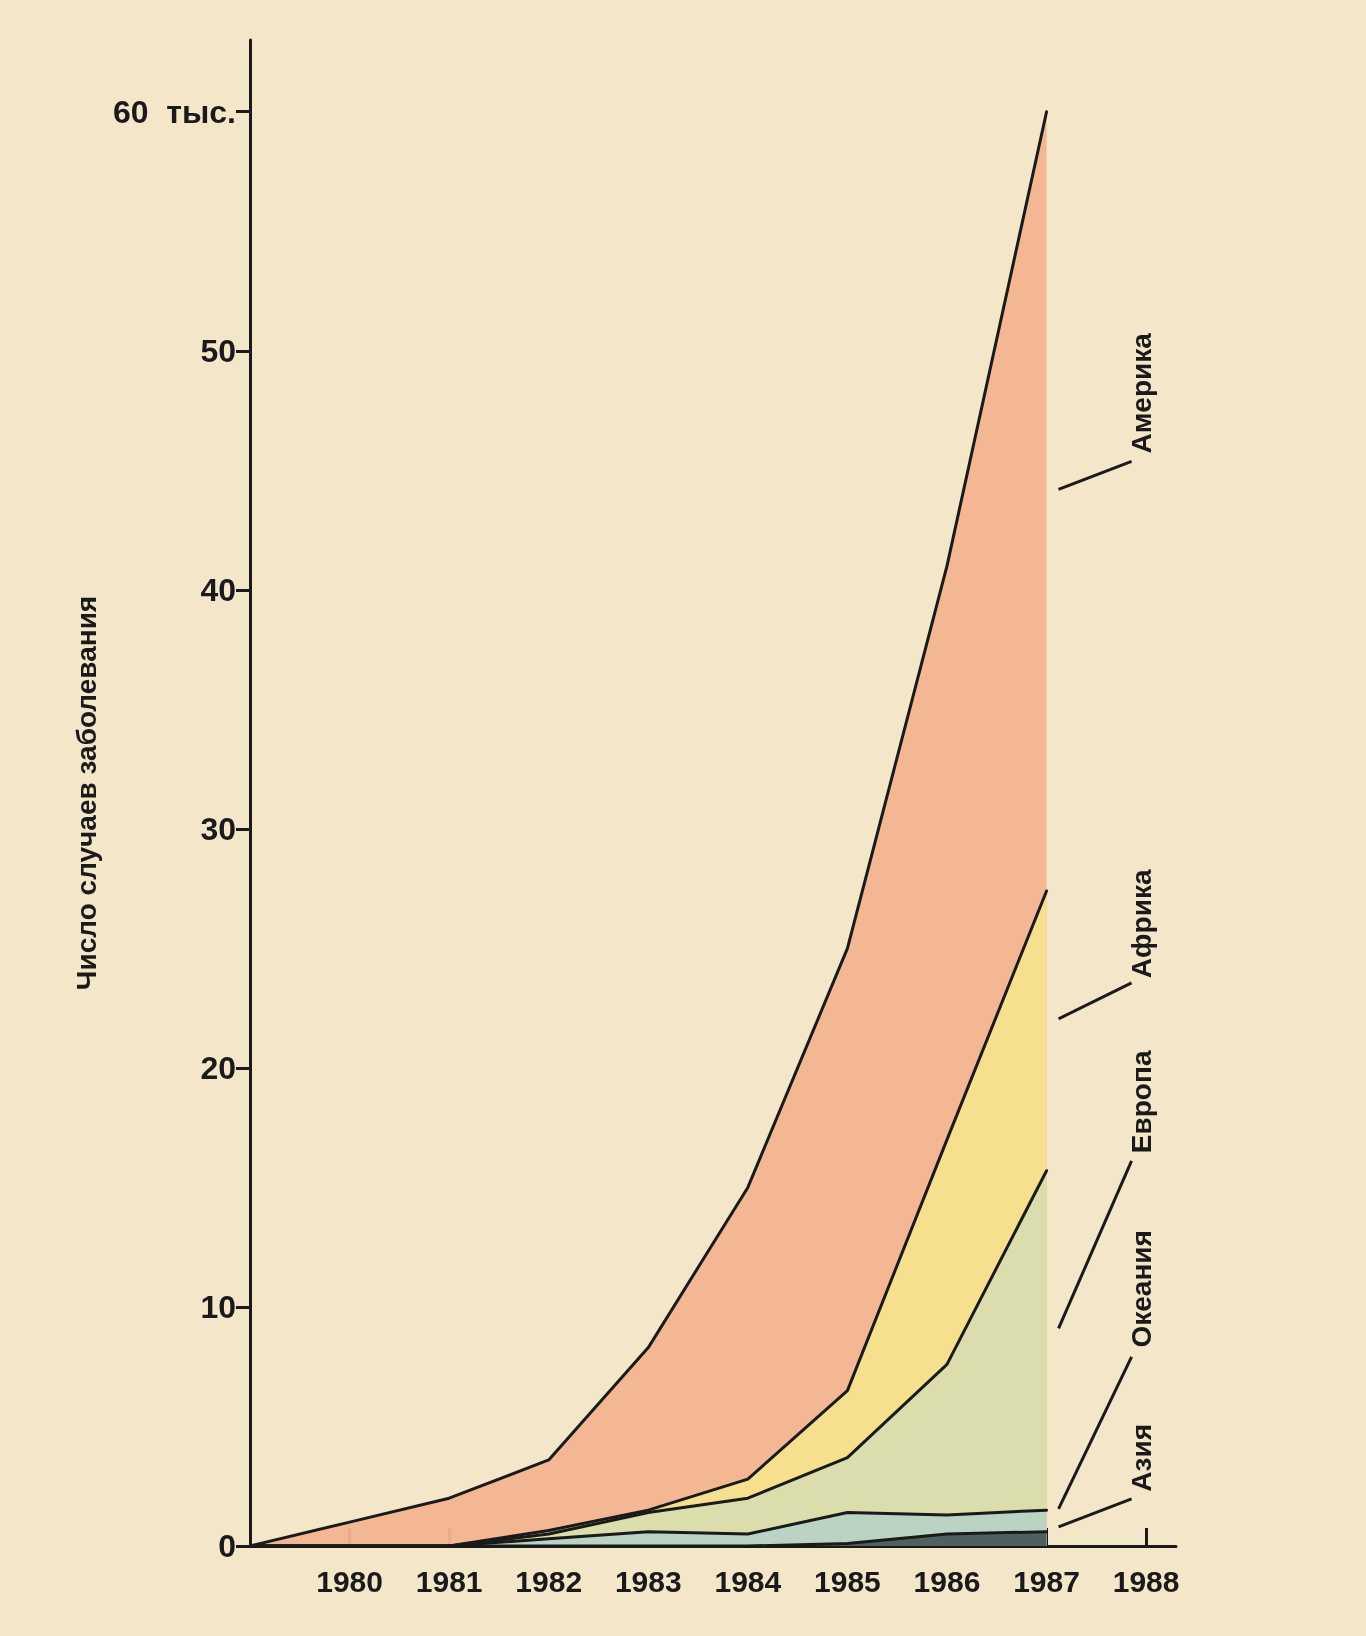 The height and width of the screenshot is (1636, 1366). I want to click on y-tick-label: 30, so click(218, 828).